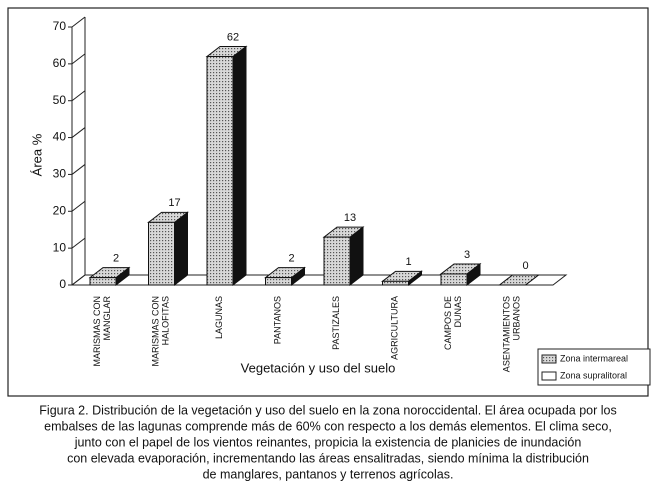  I want to click on legend-box, so click(594, 367).